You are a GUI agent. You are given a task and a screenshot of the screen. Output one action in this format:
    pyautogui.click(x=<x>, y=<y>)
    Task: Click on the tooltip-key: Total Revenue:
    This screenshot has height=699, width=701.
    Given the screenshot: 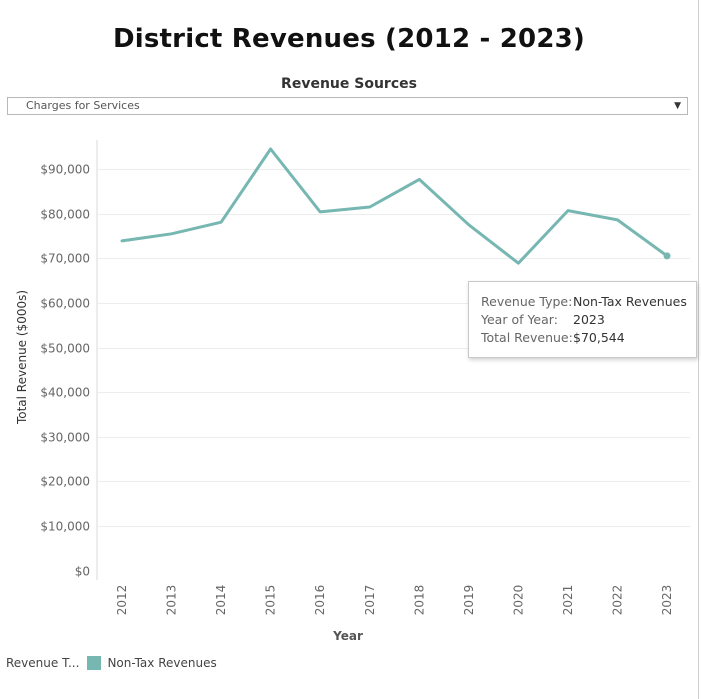 What is the action you would take?
    pyautogui.click(x=527, y=337)
    